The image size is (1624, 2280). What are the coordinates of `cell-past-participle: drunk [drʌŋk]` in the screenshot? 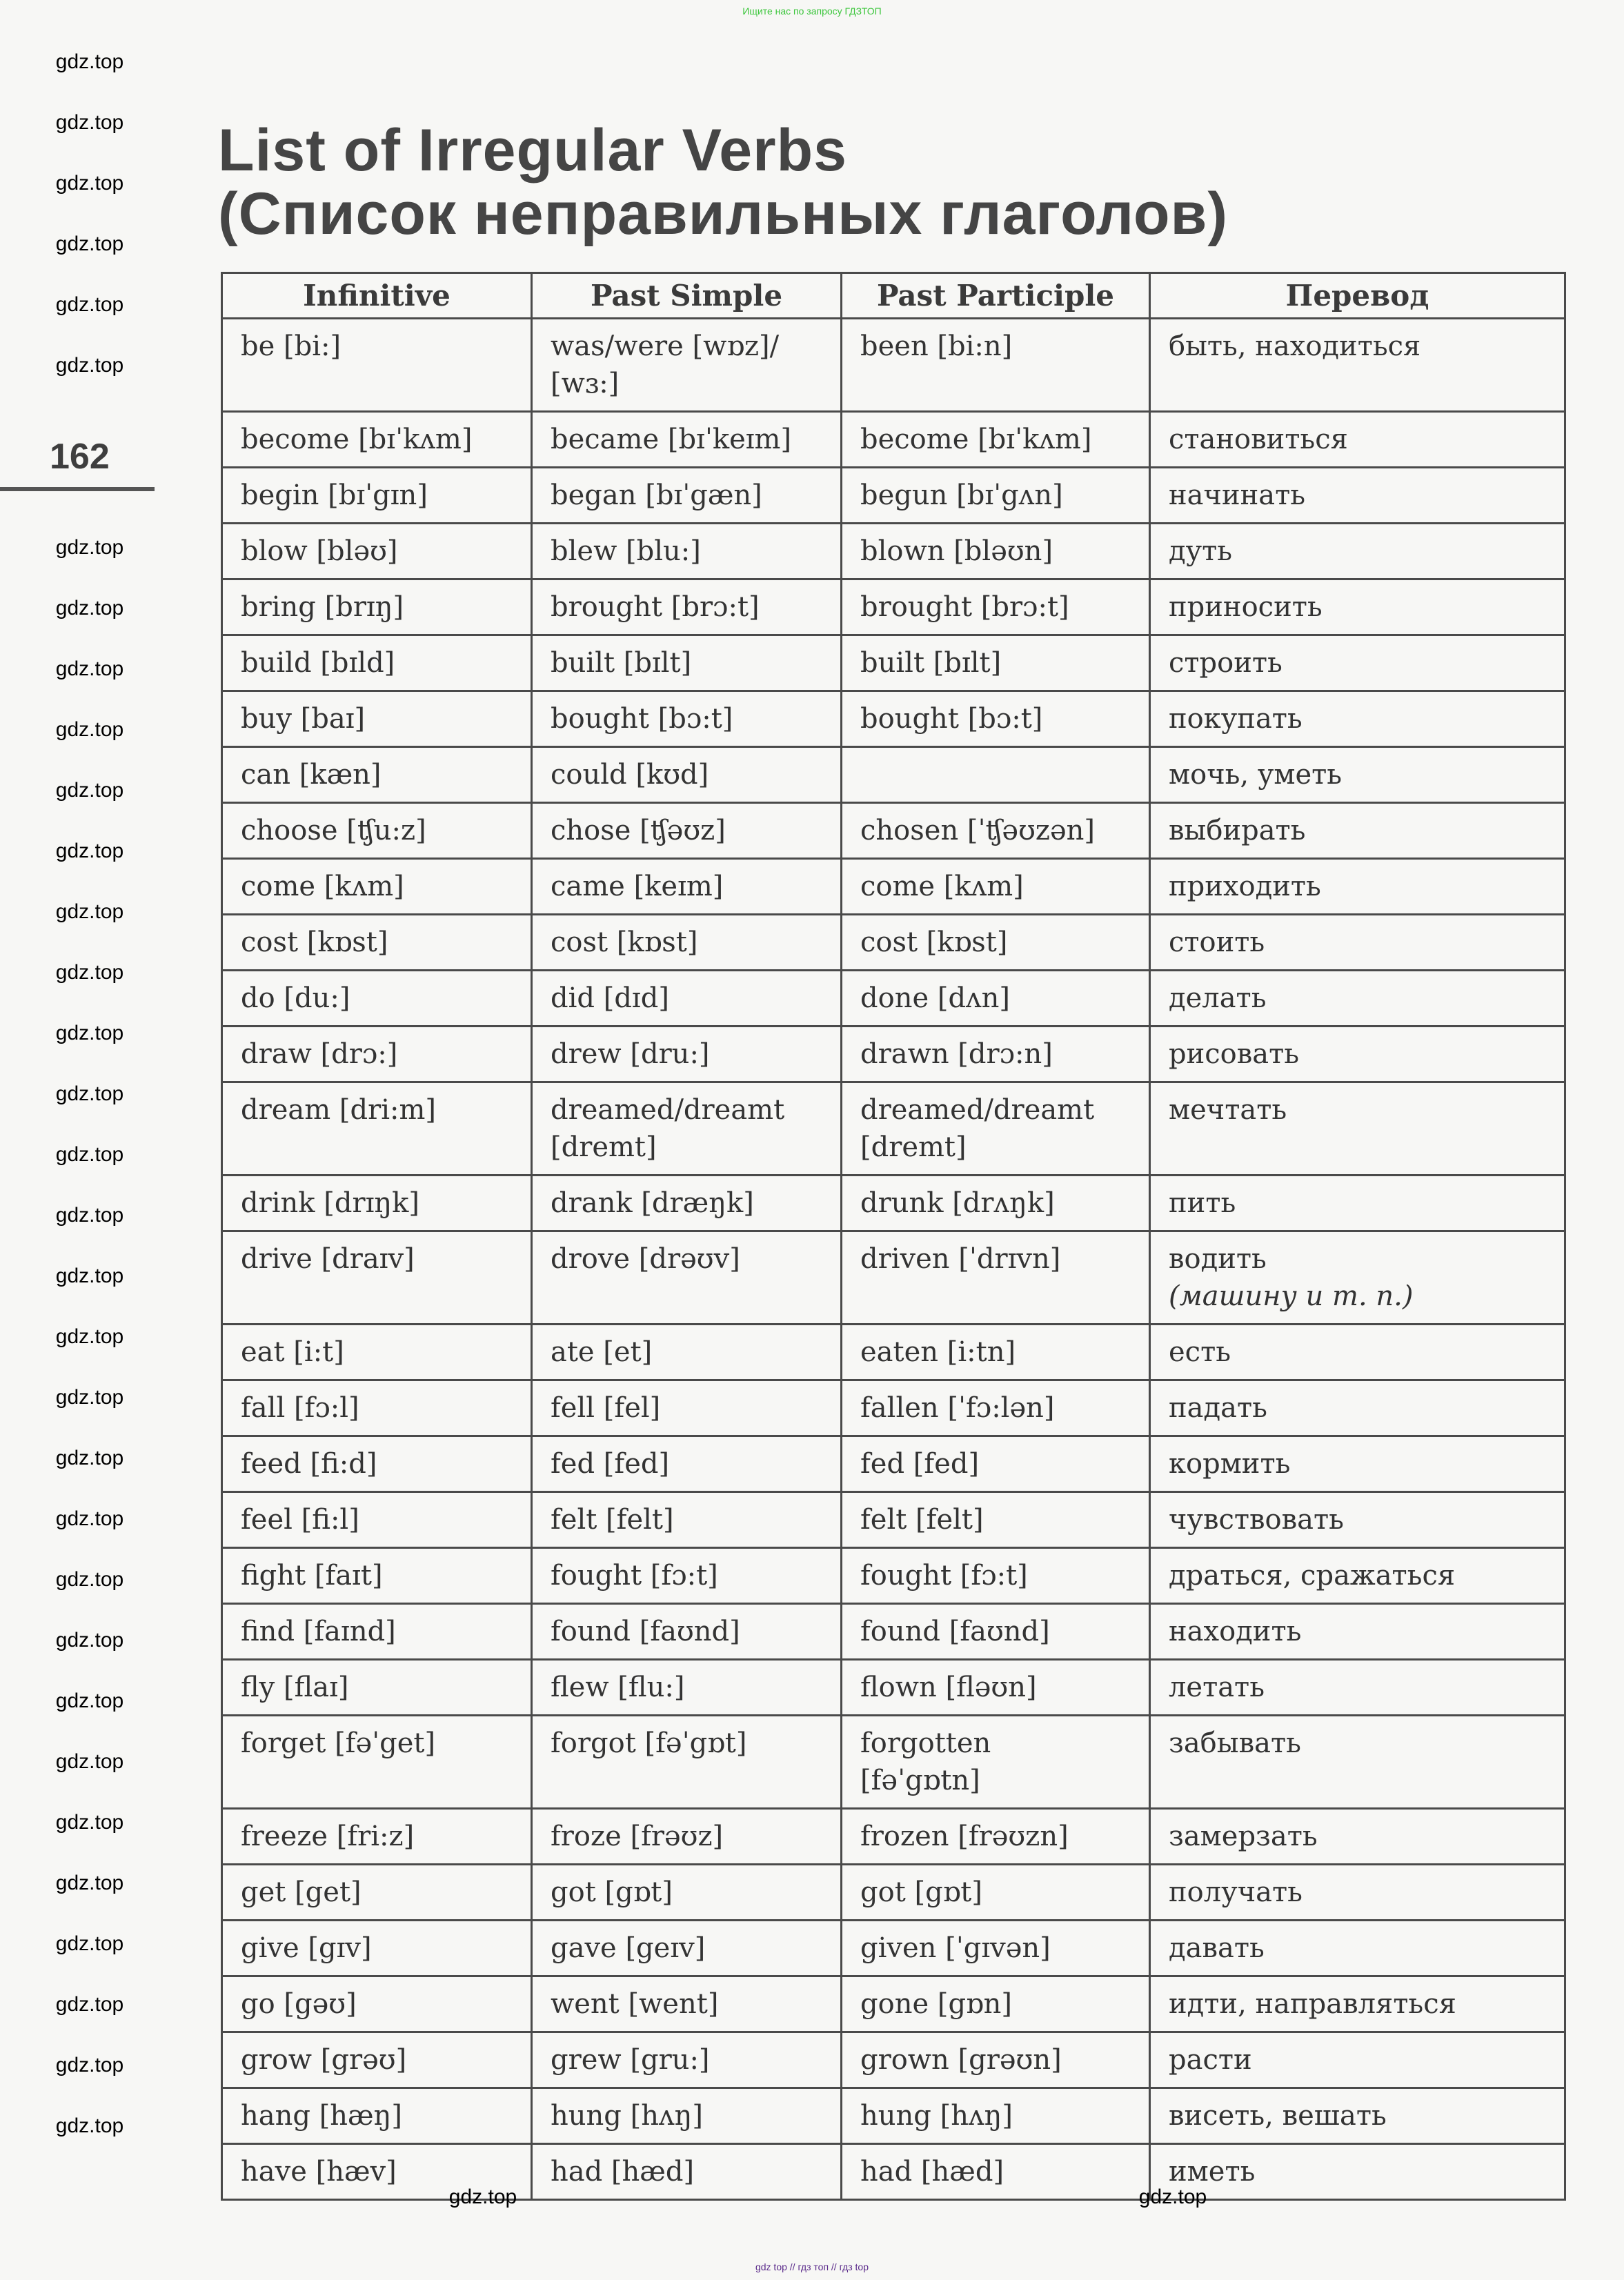 It's located at (996, 1203).